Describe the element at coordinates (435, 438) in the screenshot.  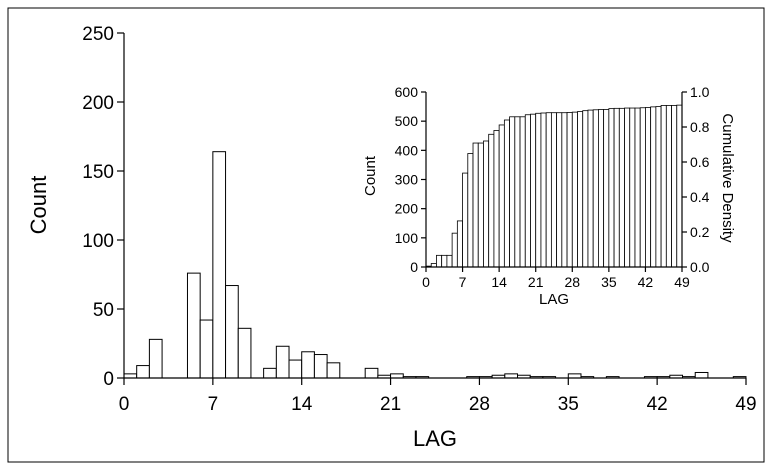
I see `main-x-axis-title: LAG` at that location.